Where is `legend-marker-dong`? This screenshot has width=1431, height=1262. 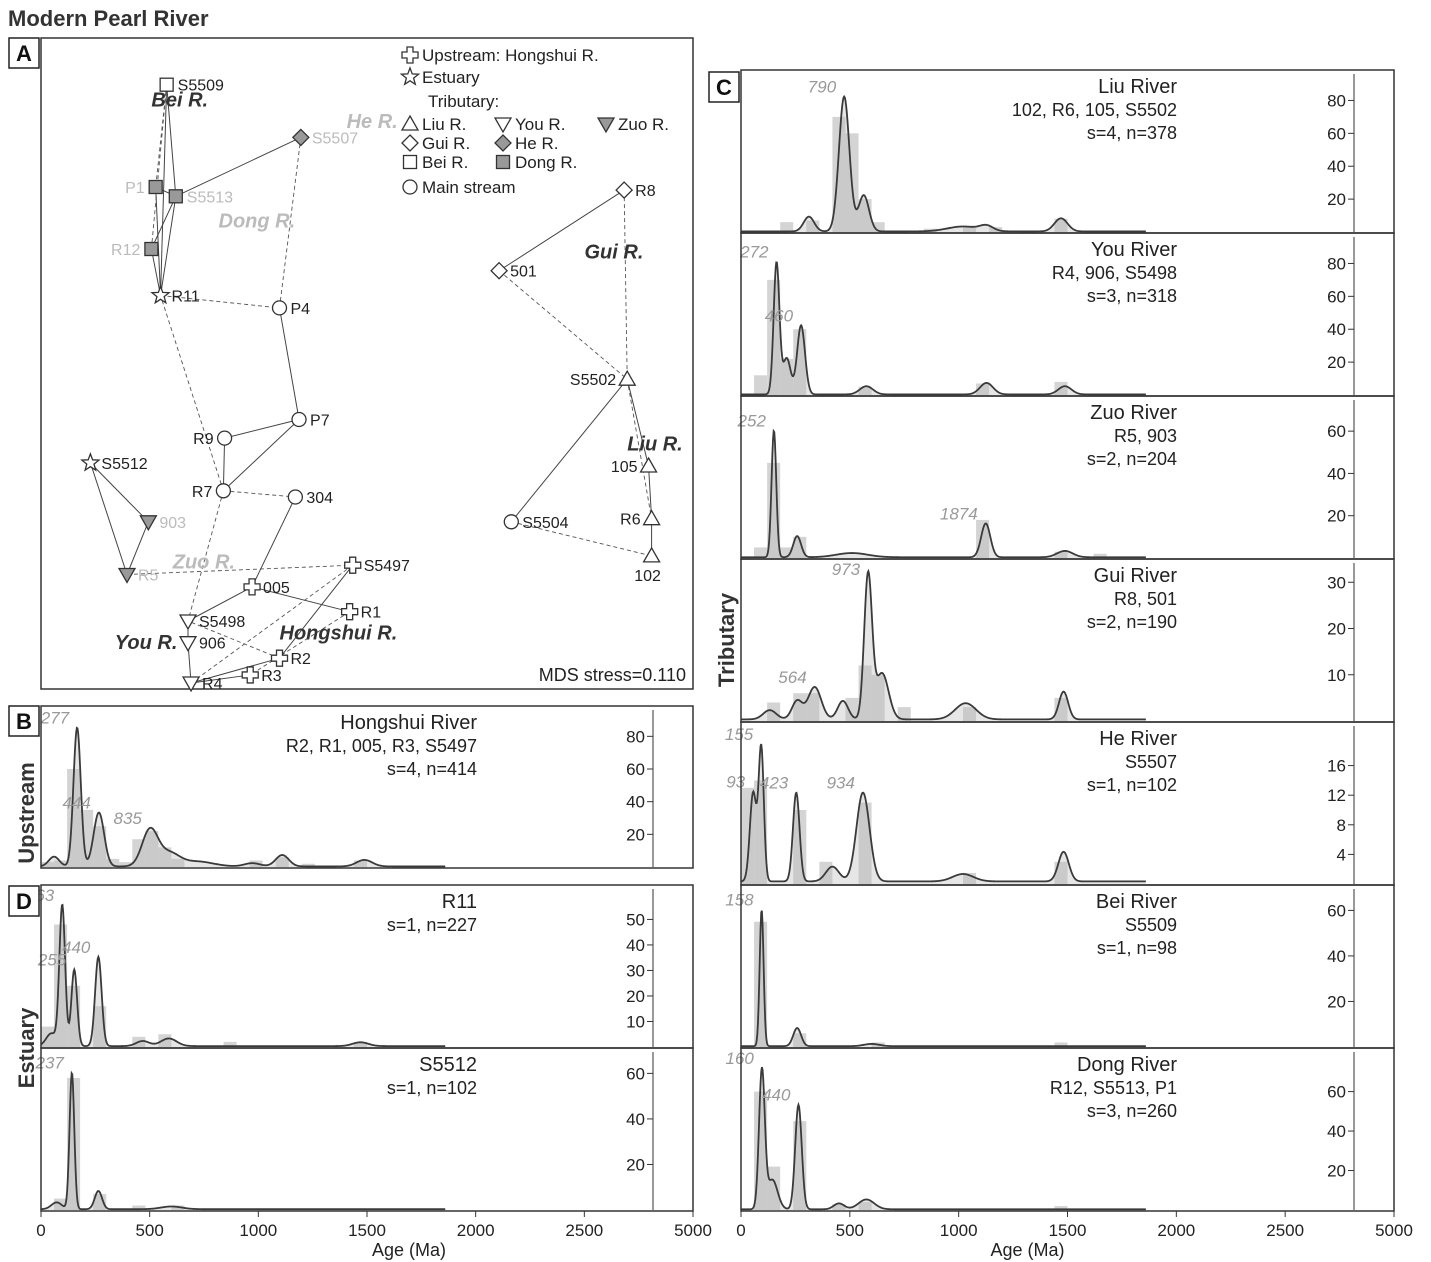 legend-marker-dong is located at coordinates (503, 162).